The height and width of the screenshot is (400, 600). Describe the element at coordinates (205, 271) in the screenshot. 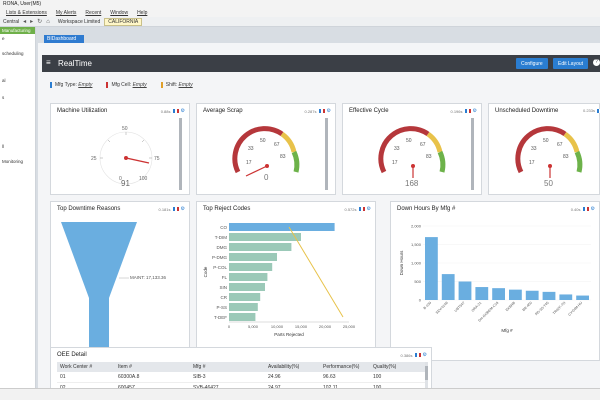

I see `axis-label: Code` at that location.